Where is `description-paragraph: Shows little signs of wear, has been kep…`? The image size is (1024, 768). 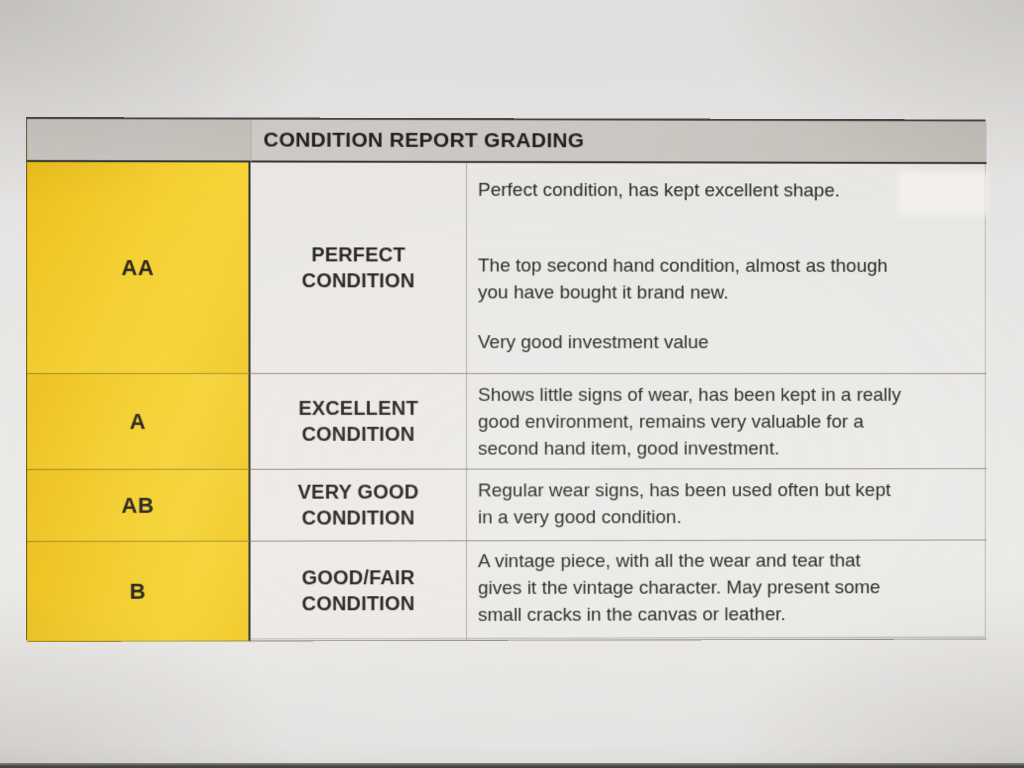
description-paragraph: Shows little signs of wear, has been kep… is located at coordinates (689, 422).